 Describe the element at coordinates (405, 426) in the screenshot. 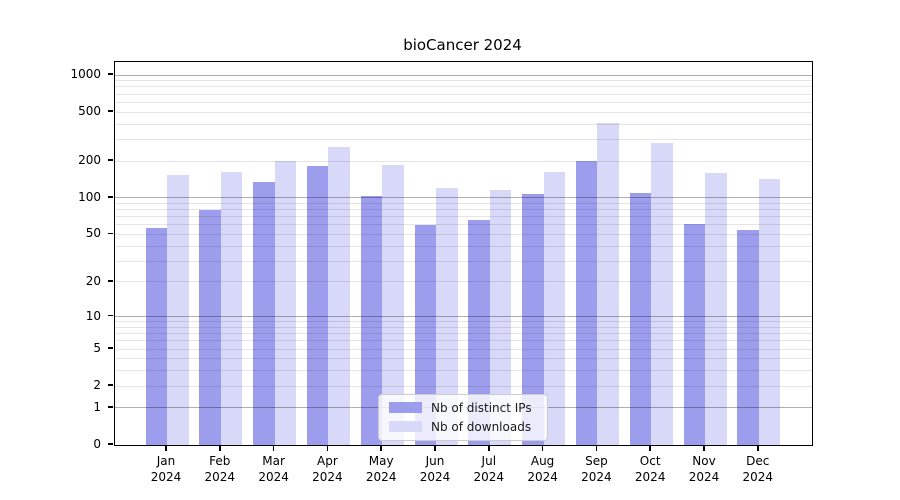

I see `legend-swatch-downloads` at that location.